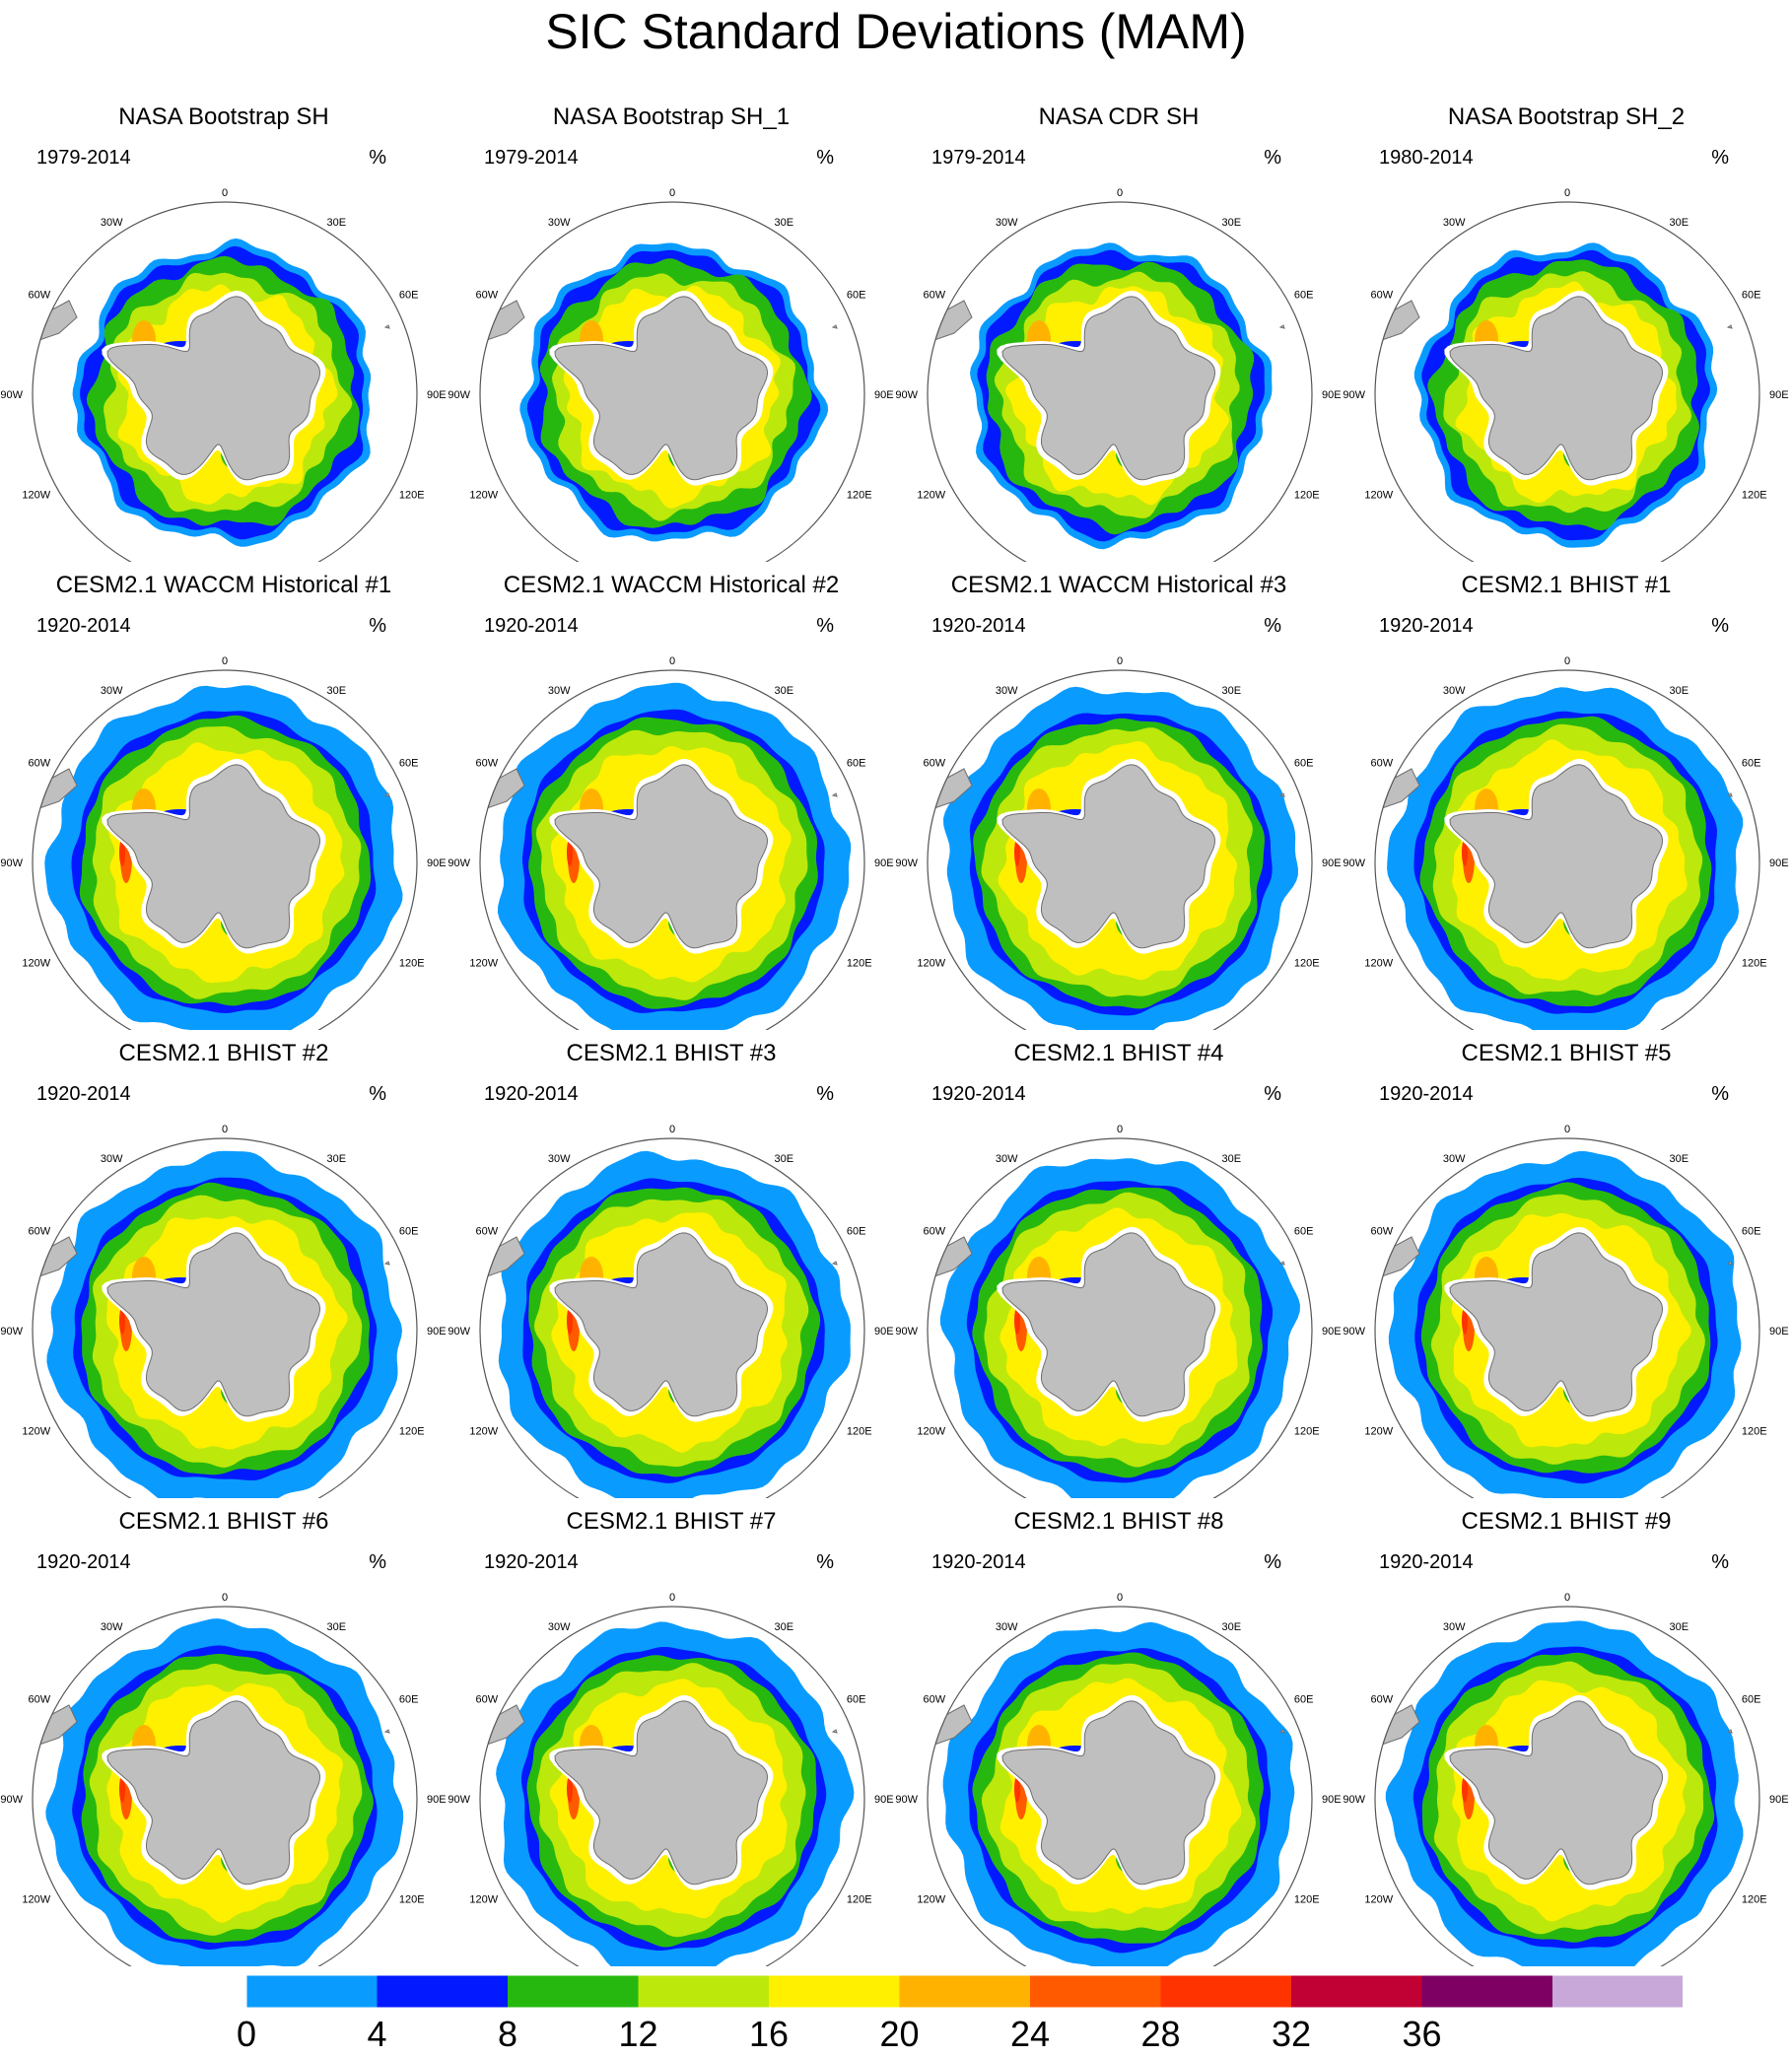  What do you see at coordinates (1118, 1053) in the screenshot?
I see `panel-title: CESM2.1 BHIST #4` at bounding box center [1118, 1053].